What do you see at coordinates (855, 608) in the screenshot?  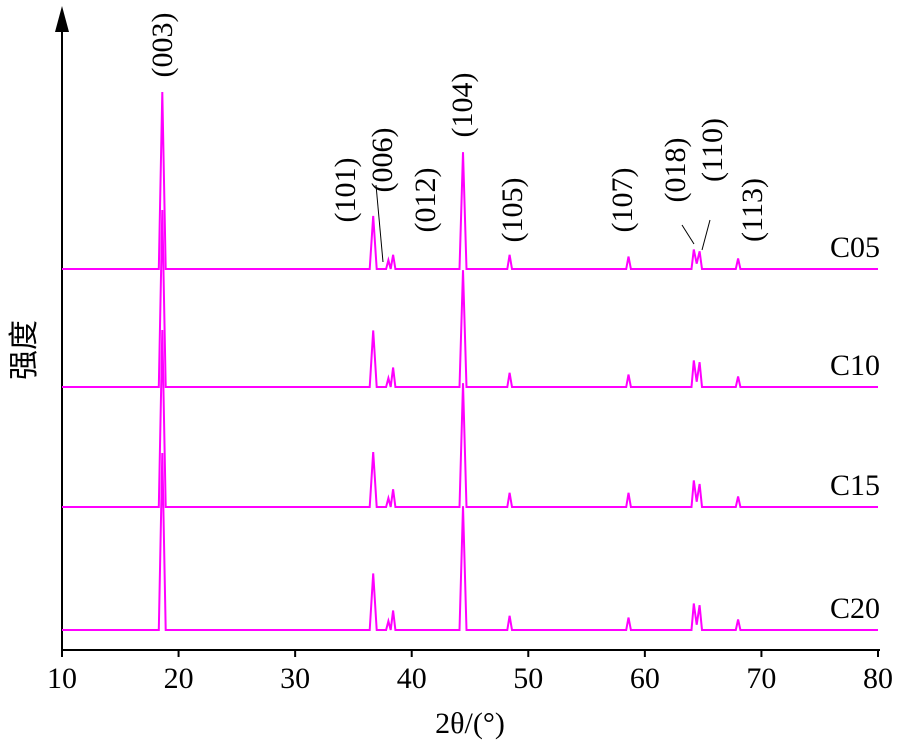 I see `series-label: C20` at bounding box center [855, 608].